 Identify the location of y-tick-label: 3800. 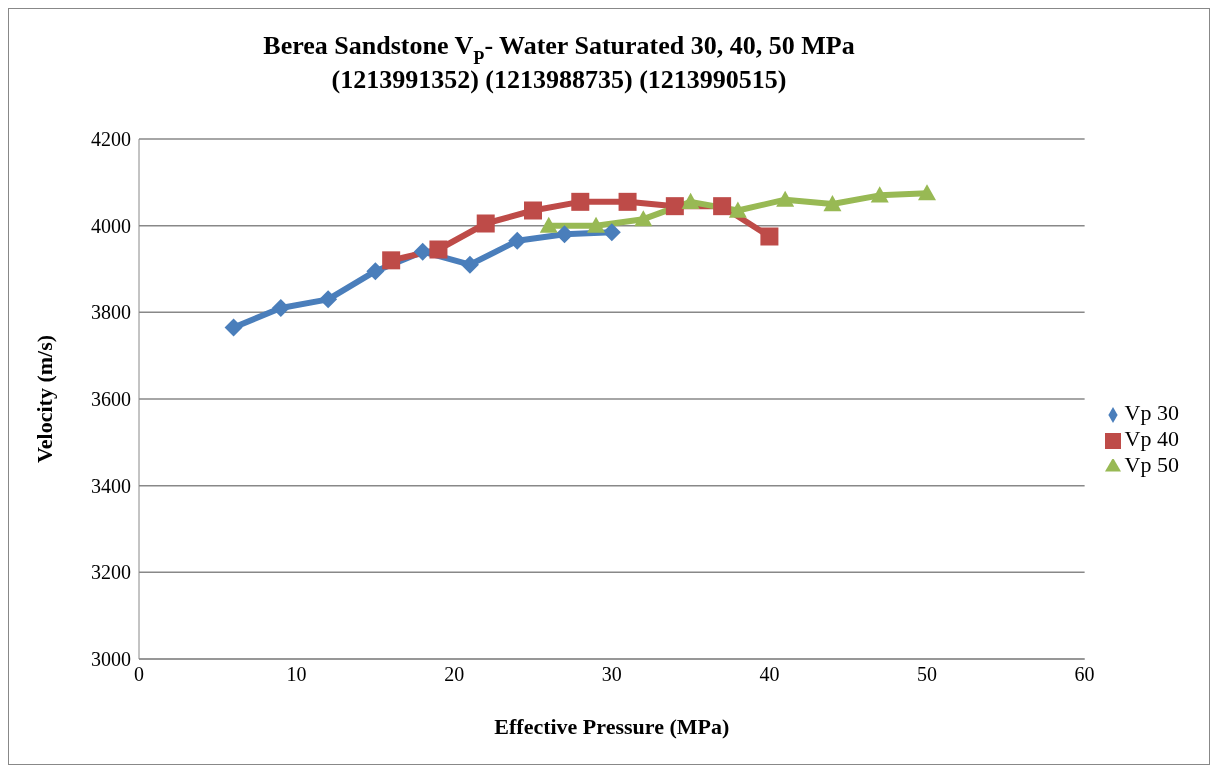
(111, 312).